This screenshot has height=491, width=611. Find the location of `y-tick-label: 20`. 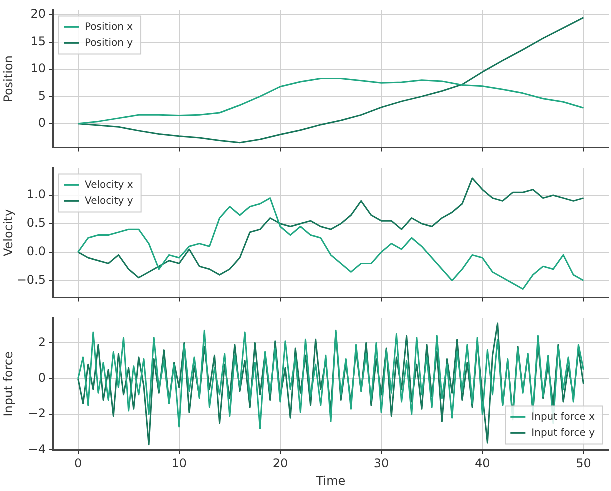

y-tick-label: 20 is located at coordinates (38, 14).